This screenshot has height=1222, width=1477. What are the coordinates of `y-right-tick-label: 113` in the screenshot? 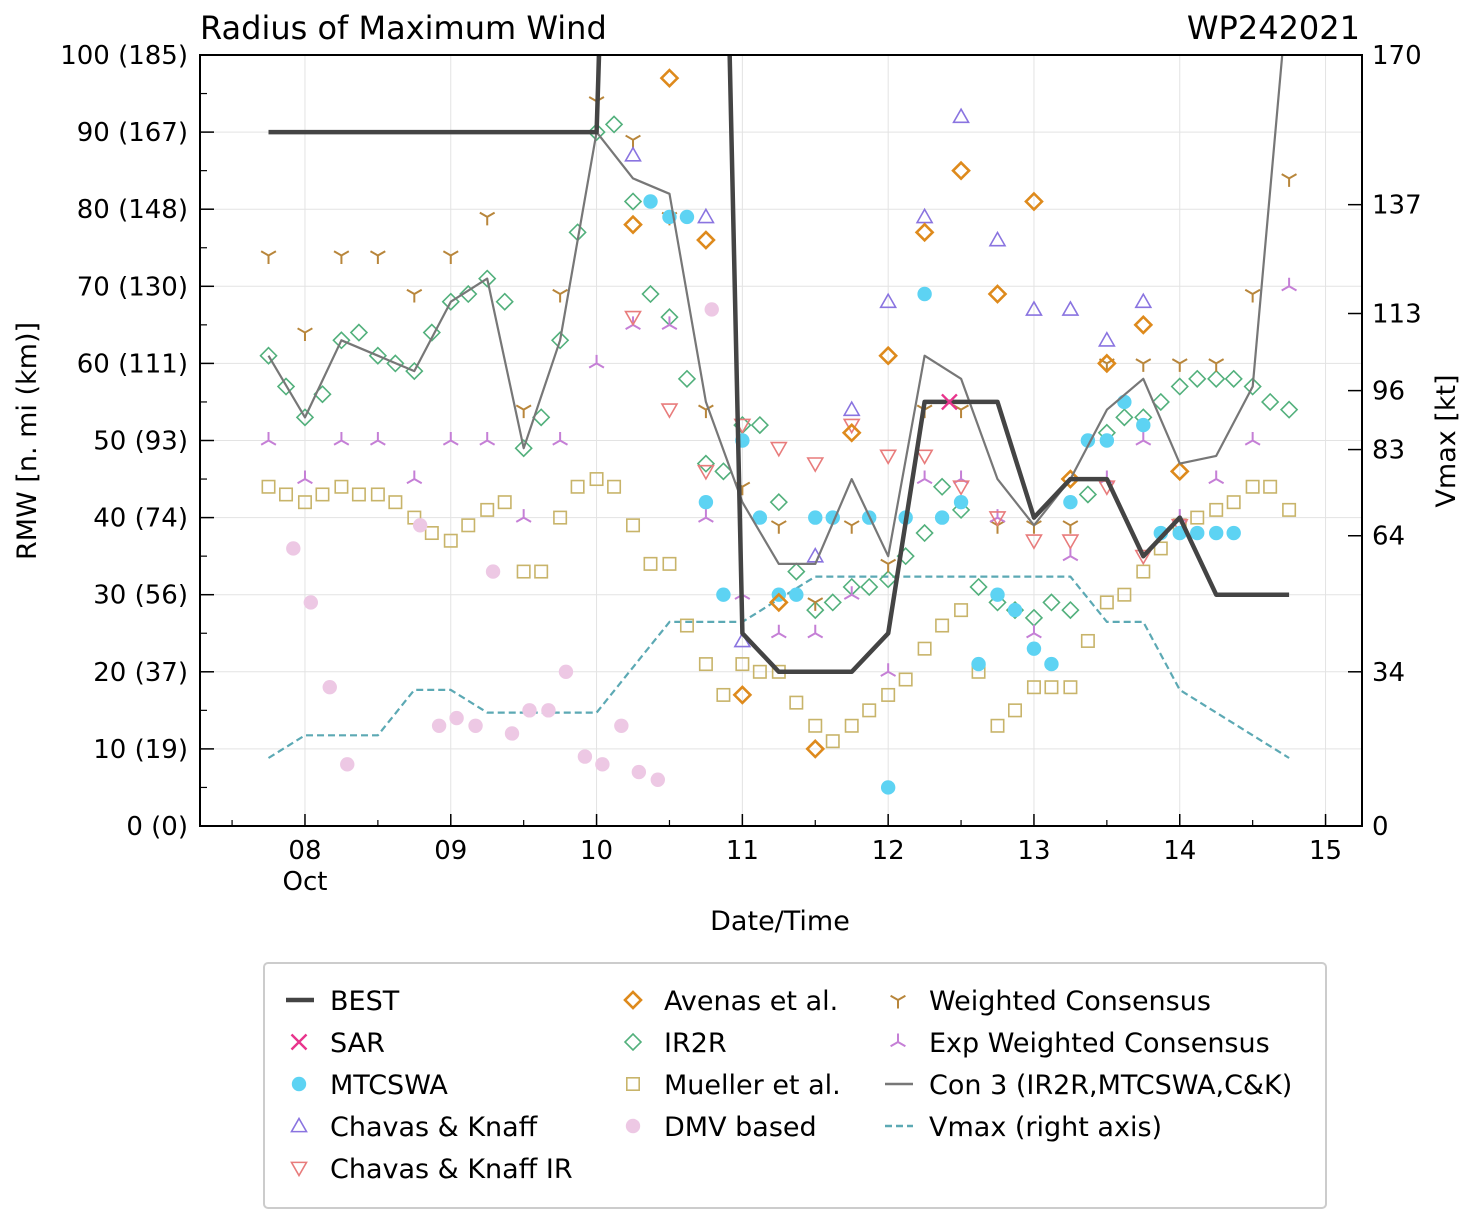 It's located at (1397, 315).